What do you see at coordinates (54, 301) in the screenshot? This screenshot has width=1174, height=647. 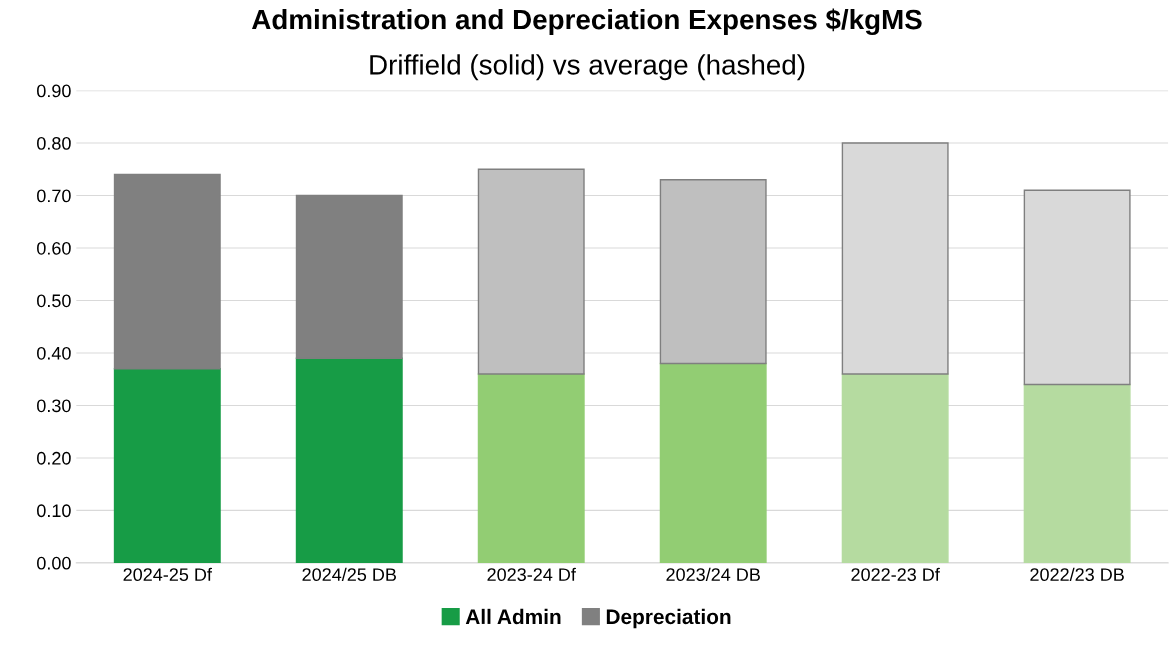 I see `y-tick-label: 0.50` at bounding box center [54, 301].